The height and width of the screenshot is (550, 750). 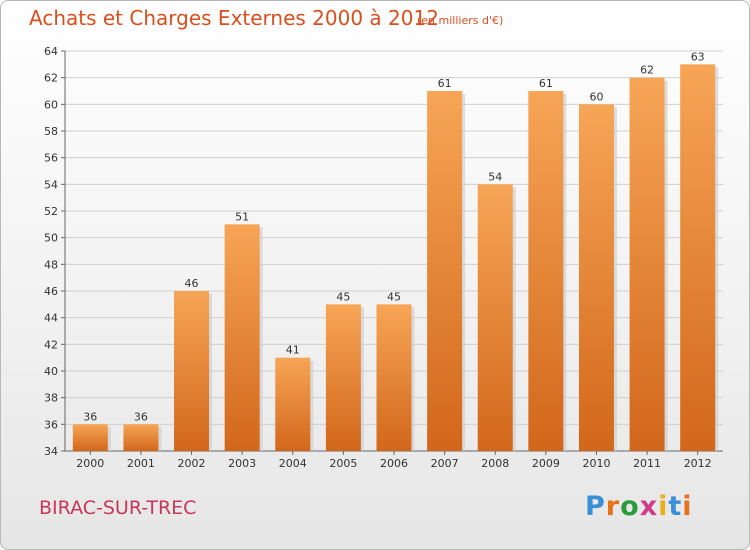 What do you see at coordinates (51, 78) in the screenshot?
I see `y-tick-label: 62` at bounding box center [51, 78].